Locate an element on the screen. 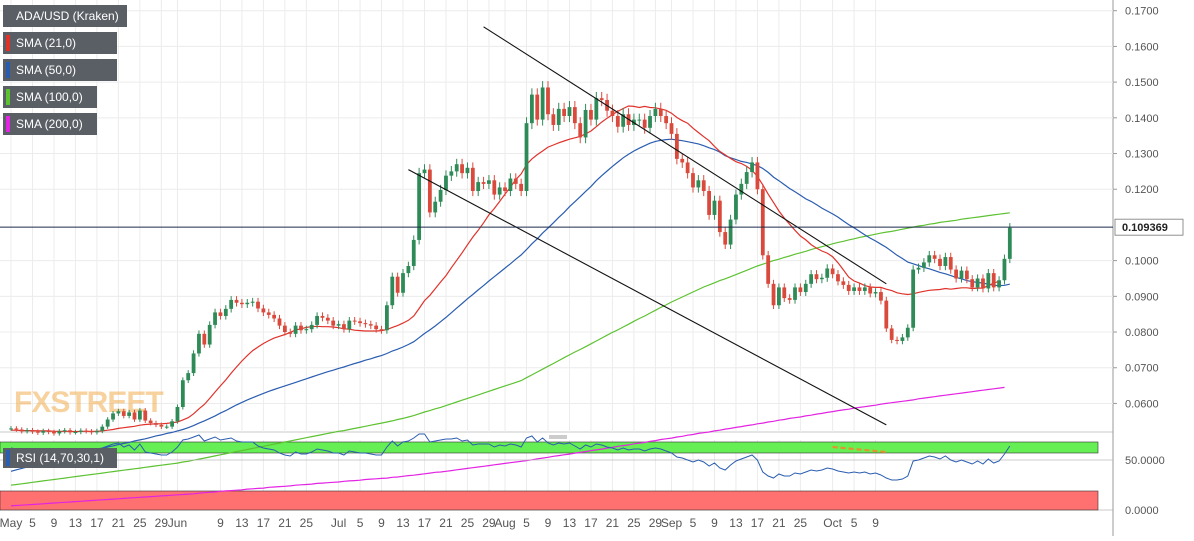 The width and height of the screenshot is (1194, 541). x-tick-label: 5 is located at coordinates (360, 523).